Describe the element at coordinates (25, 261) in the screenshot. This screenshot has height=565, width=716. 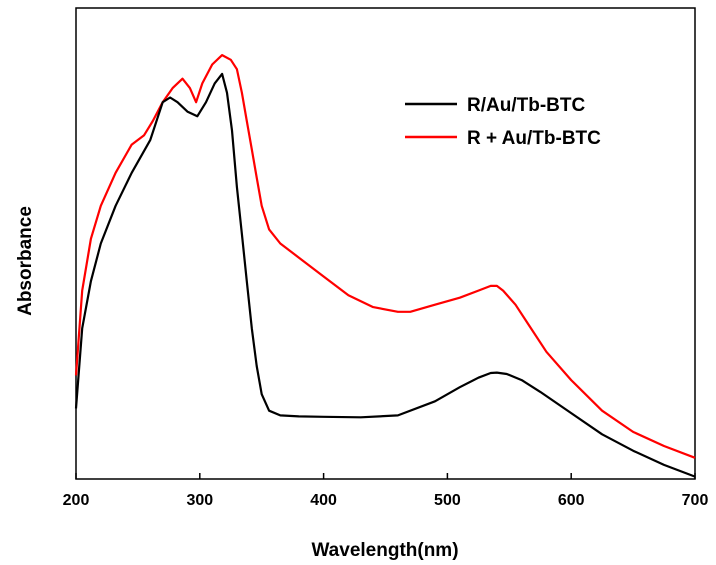
I see `y-axis-title: Absorbance` at that location.